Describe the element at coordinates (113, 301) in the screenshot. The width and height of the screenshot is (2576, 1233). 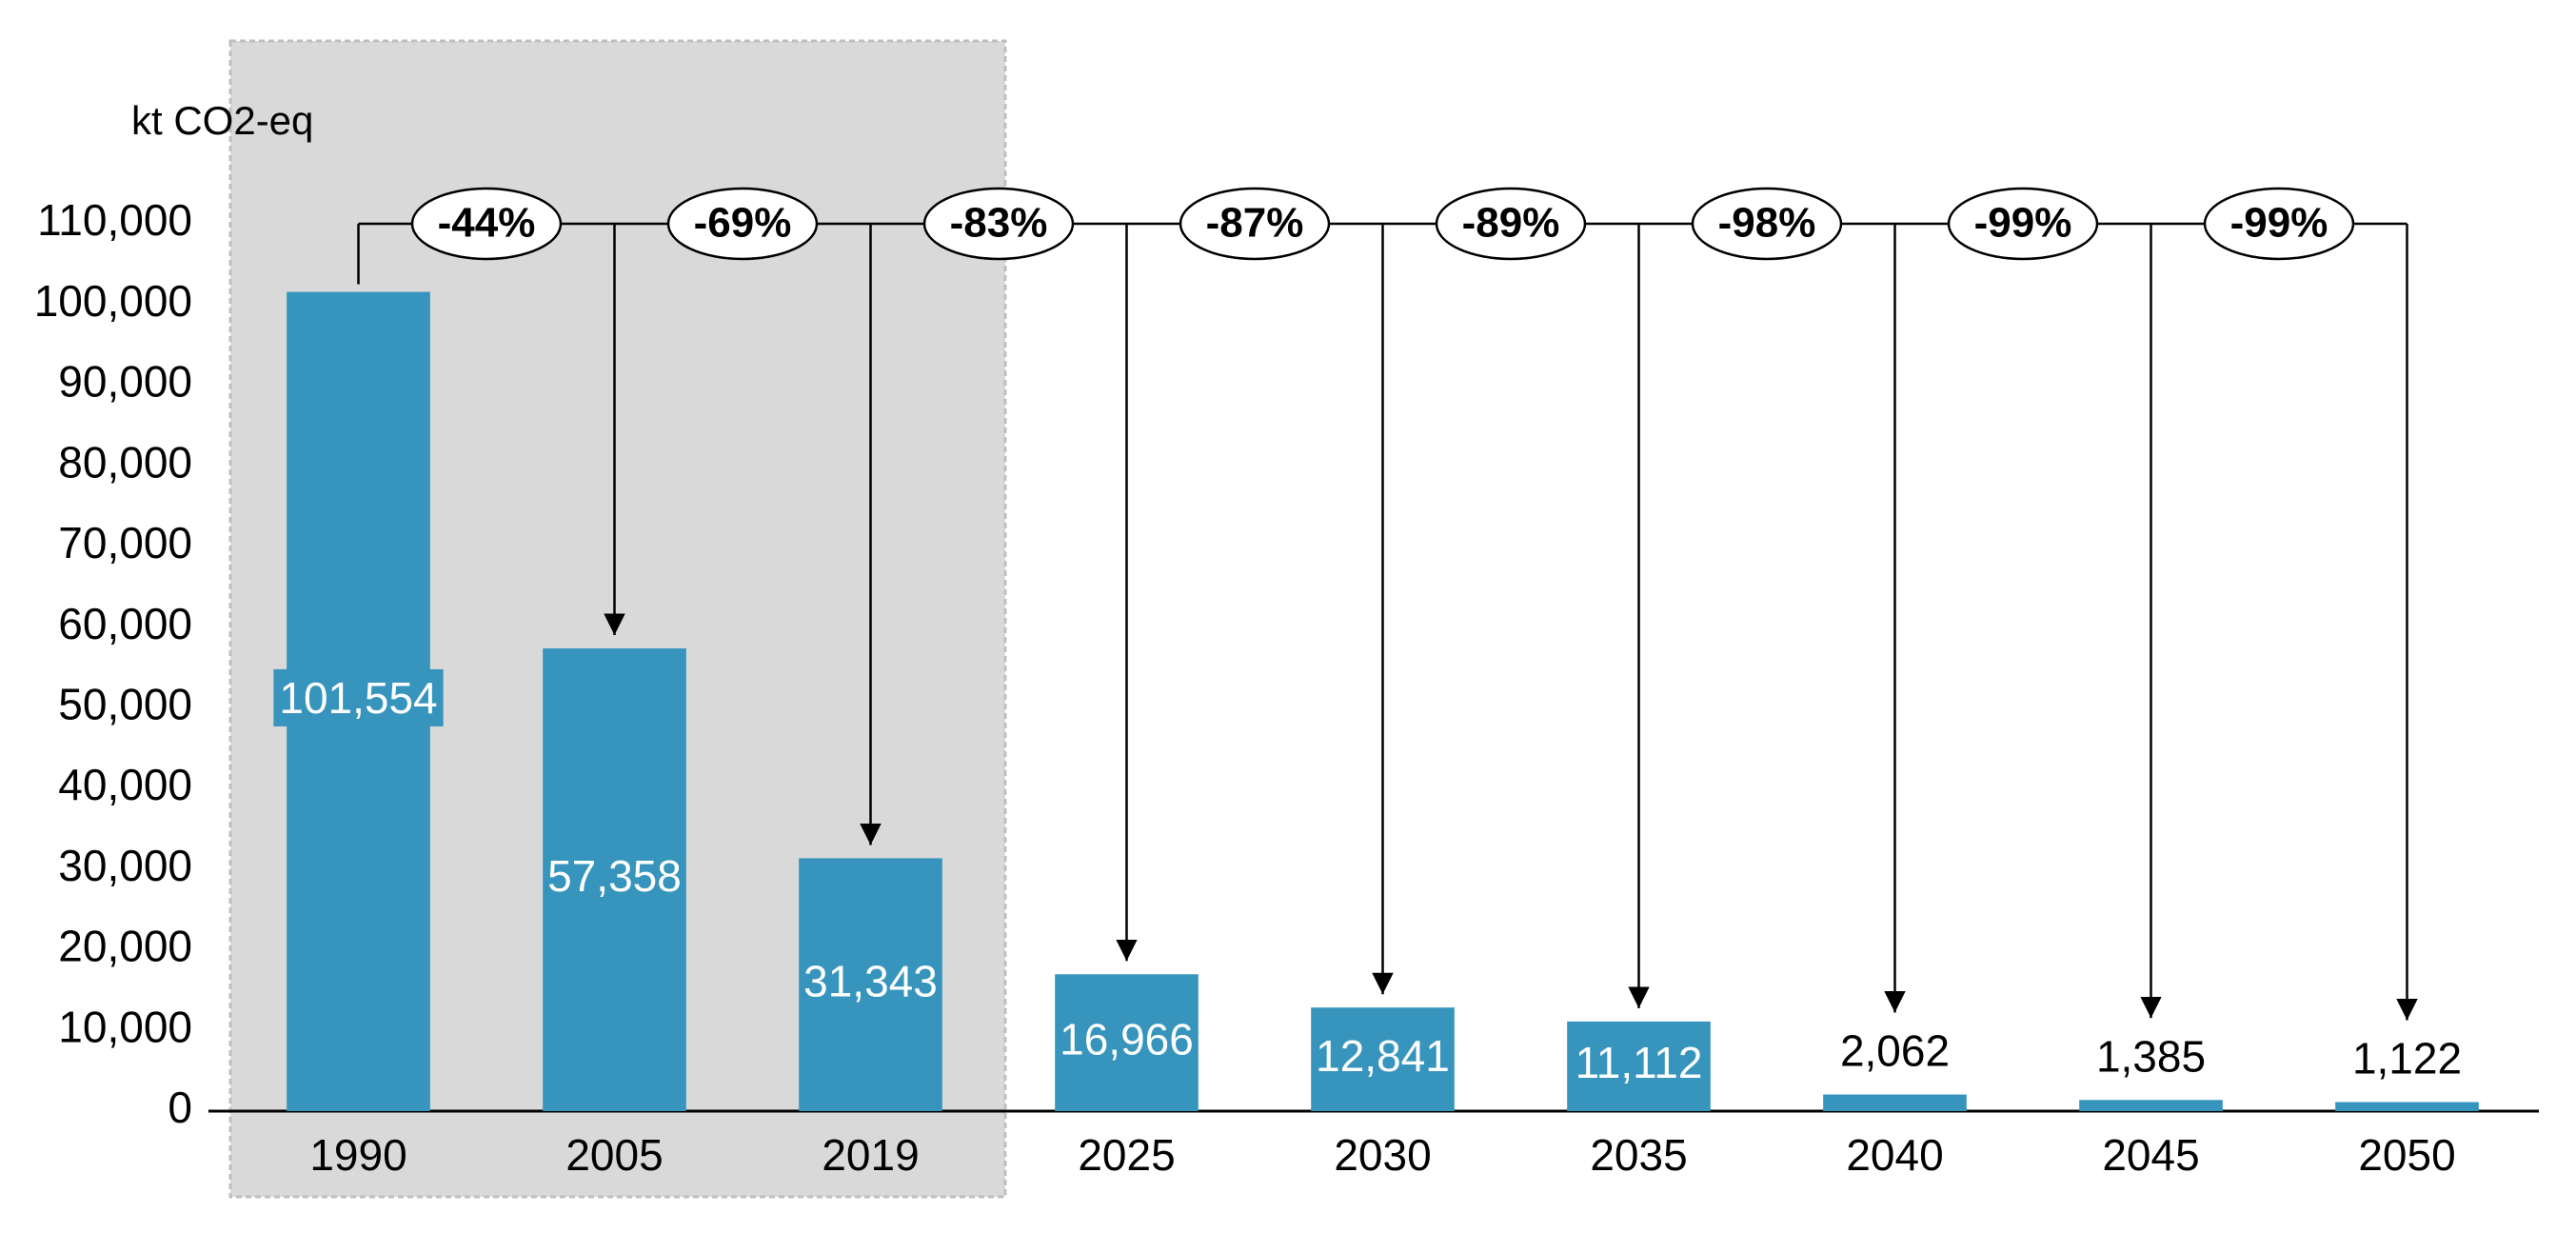
I see `y-tick-label: 100,000` at that location.